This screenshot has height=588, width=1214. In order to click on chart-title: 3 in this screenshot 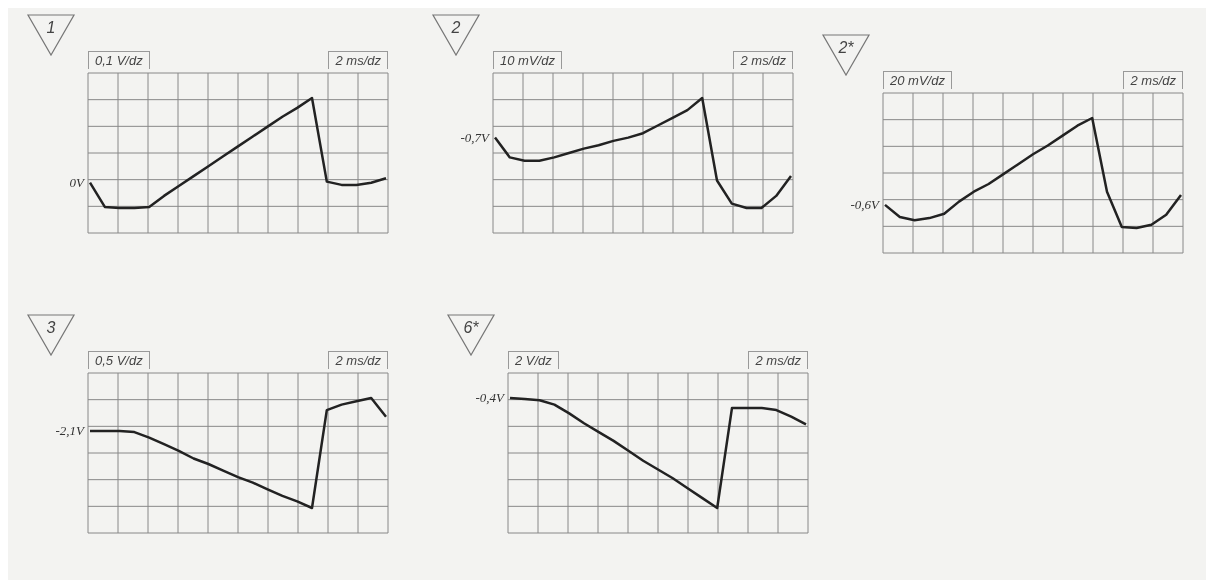, I will do `click(51, 328)`.